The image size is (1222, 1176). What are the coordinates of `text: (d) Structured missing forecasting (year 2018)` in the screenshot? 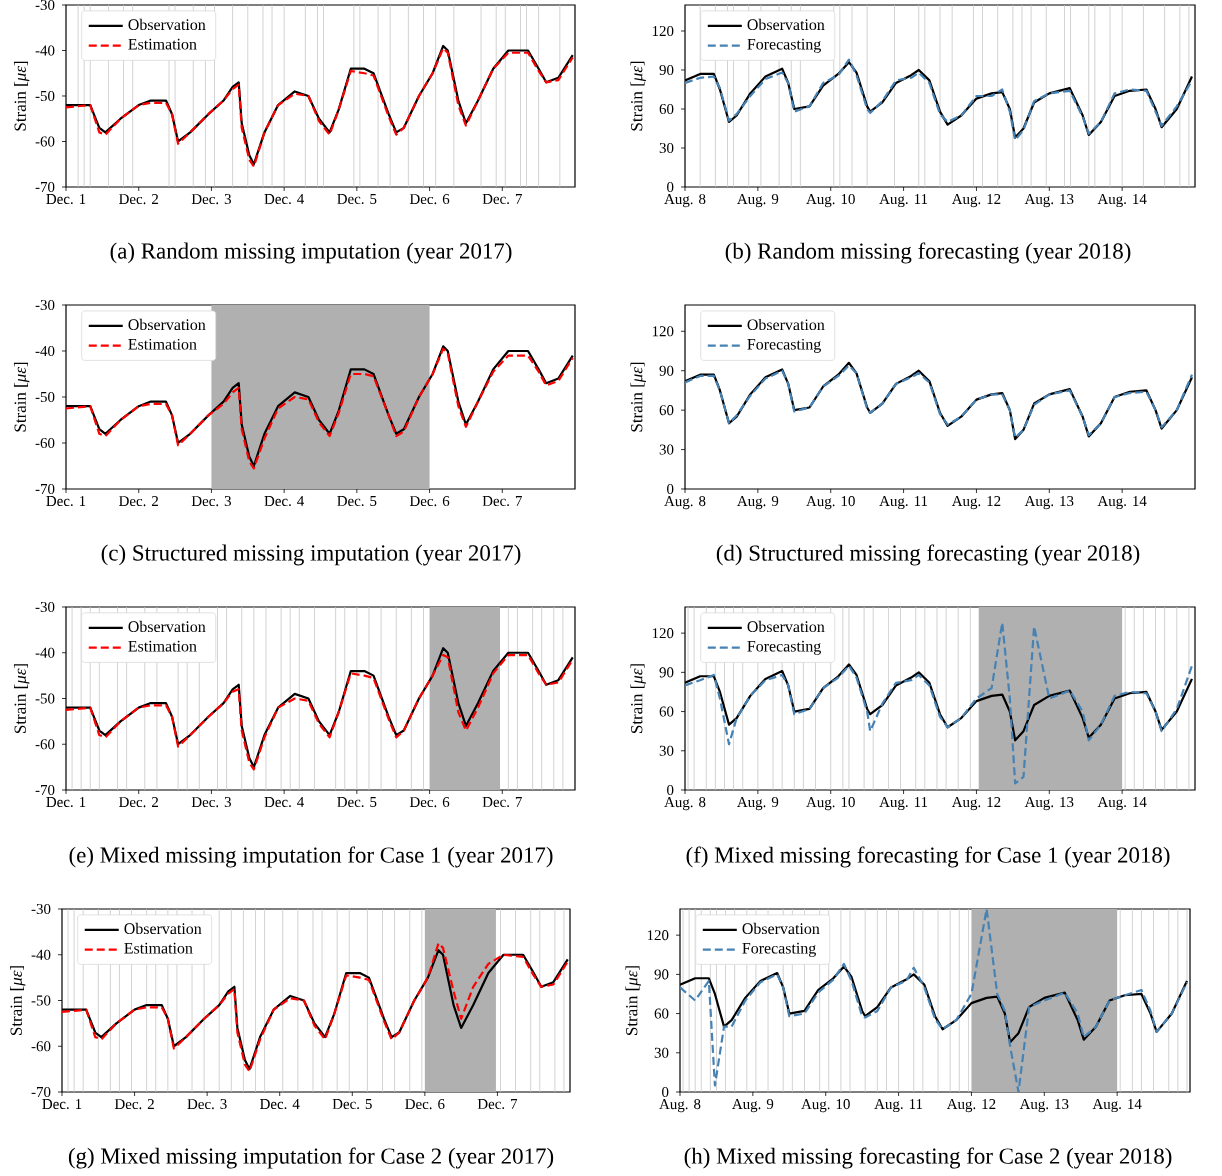 It's located at (928, 555).